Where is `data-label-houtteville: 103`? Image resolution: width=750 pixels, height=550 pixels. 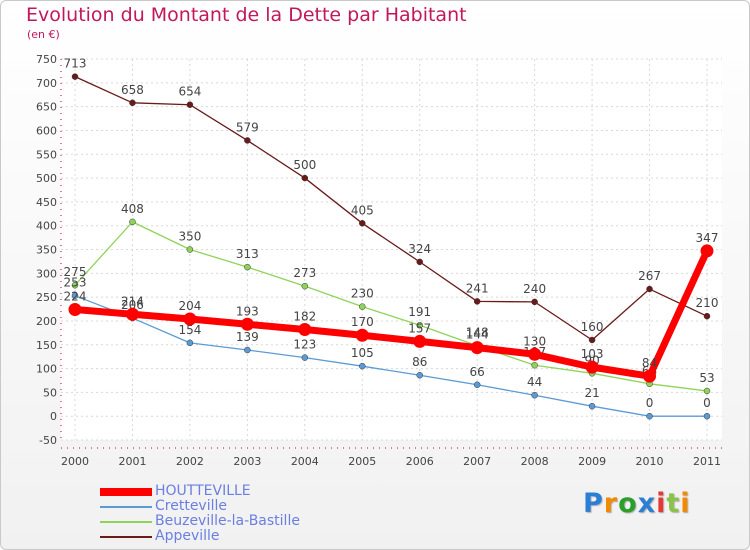
data-label-houtteville: 103 is located at coordinates (592, 354).